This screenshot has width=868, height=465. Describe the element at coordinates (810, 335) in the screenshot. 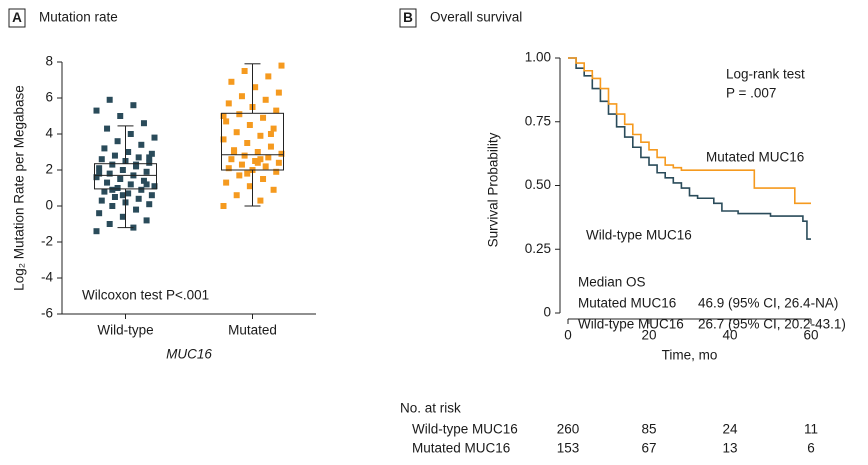

I see `x-tick-label: 60` at that location.